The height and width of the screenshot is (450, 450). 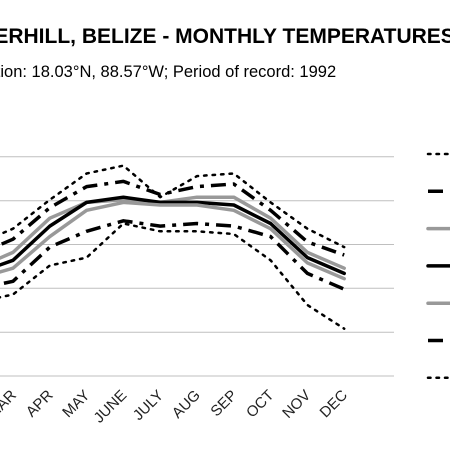 What do you see at coordinates (186, 404) in the screenshot?
I see `x-tick-label: AUG` at bounding box center [186, 404].